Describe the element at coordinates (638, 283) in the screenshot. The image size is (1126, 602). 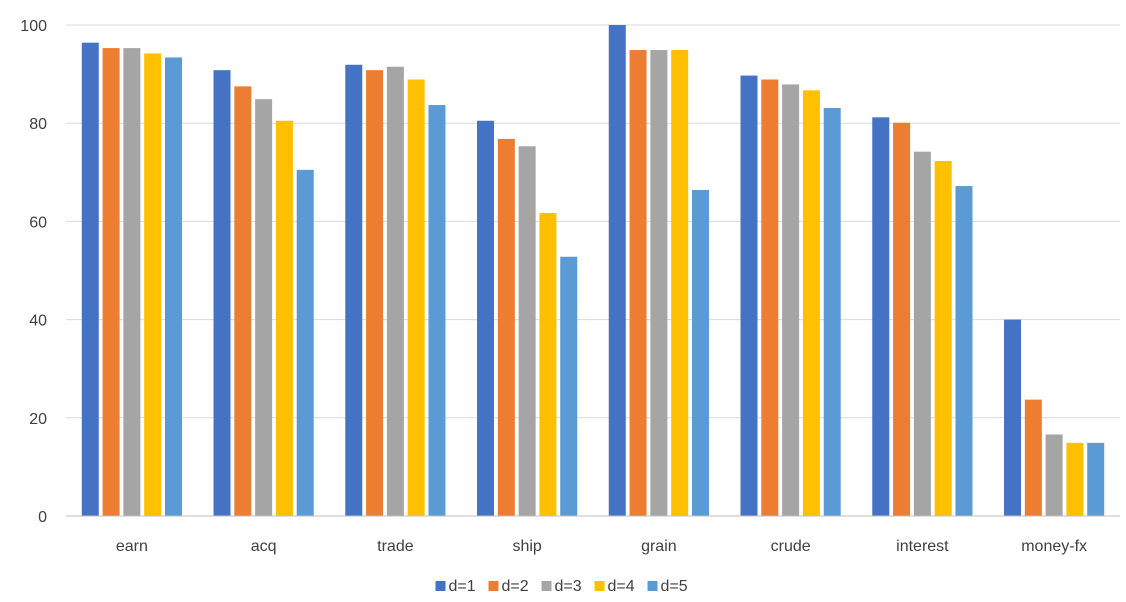
I see `bar-d=2-grain` at that location.